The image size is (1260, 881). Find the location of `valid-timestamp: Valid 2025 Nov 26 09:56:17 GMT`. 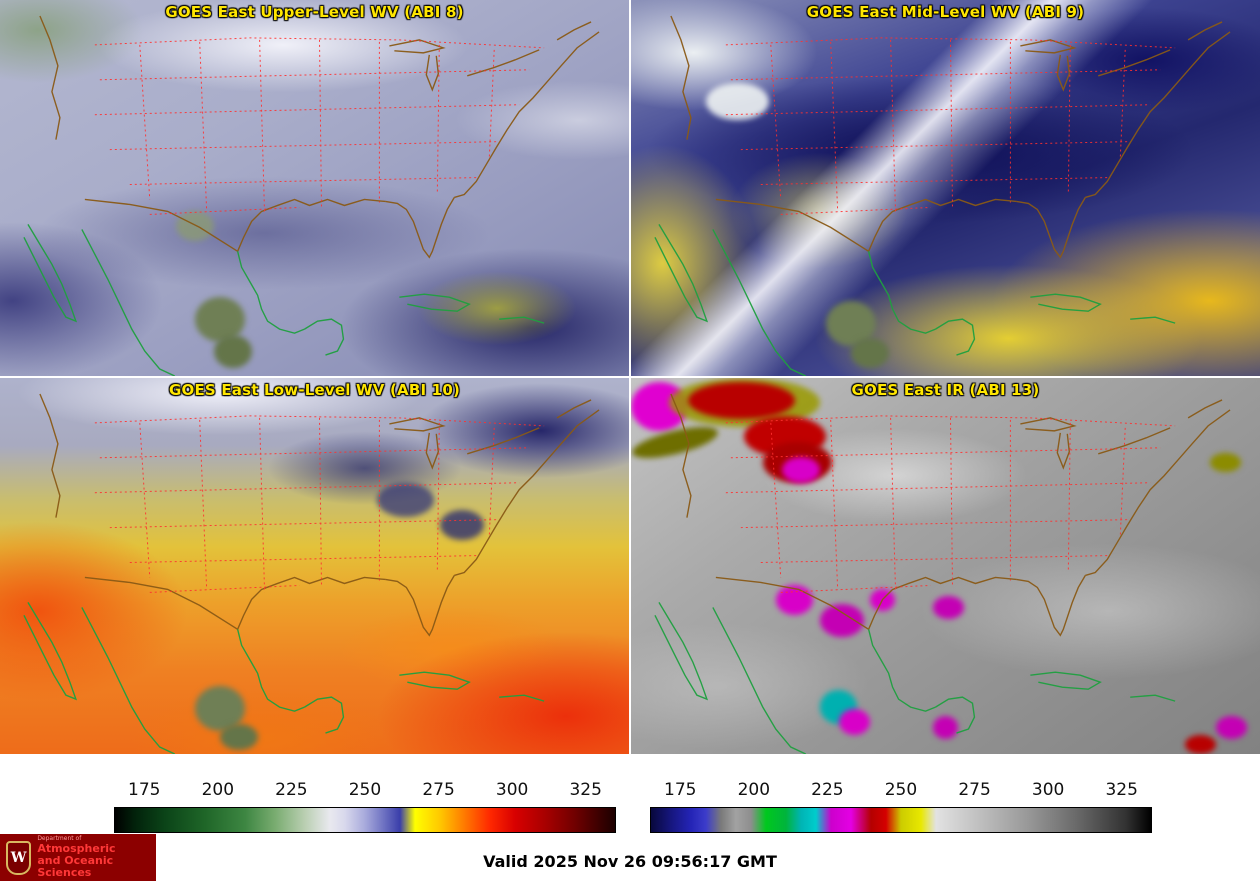

valid-timestamp: Valid 2025 Nov 26 09:56:17 GMT is located at coordinates (630, 861).